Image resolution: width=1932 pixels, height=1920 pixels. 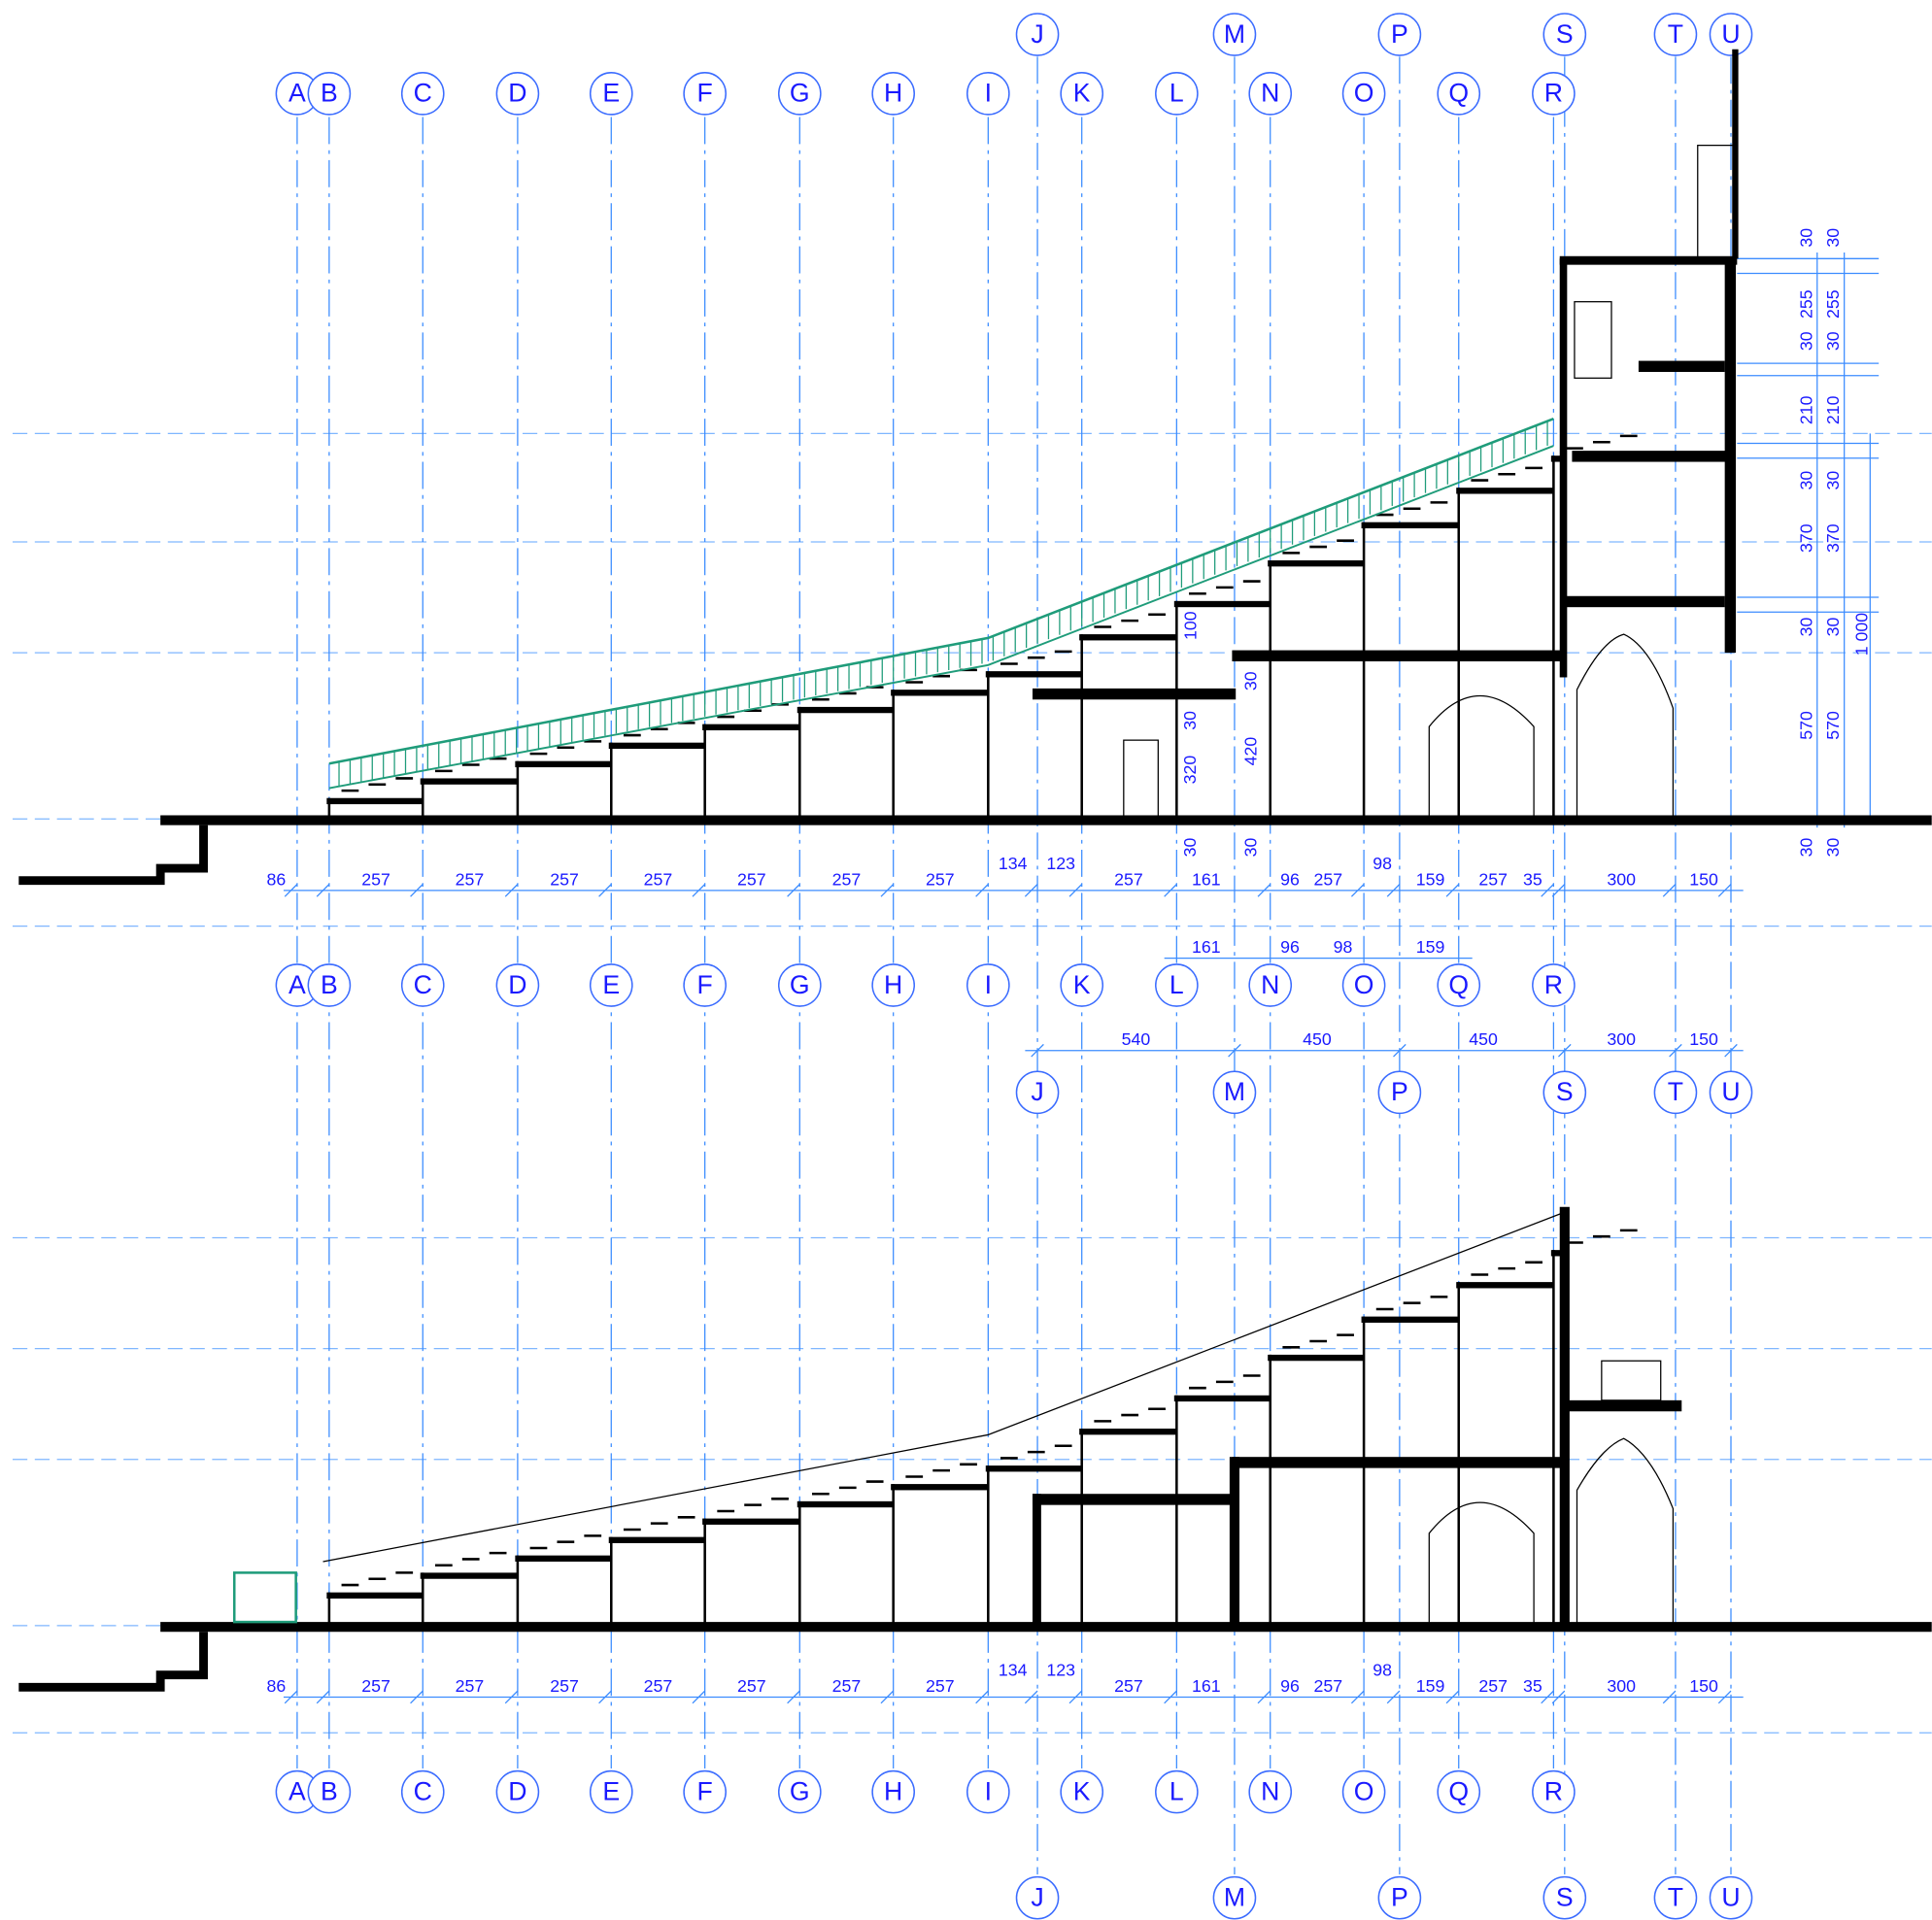 What do you see at coordinates (297, 985) in the screenshot?
I see `axis-label: A` at bounding box center [297, 985].